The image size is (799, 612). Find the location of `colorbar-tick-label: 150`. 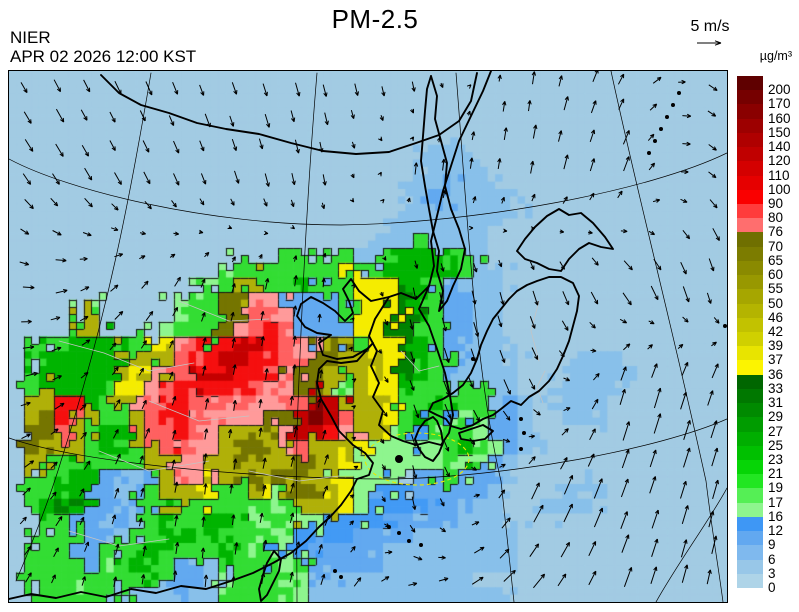

colorbar-tick-label: 150 is located at coordinates (779, 132).